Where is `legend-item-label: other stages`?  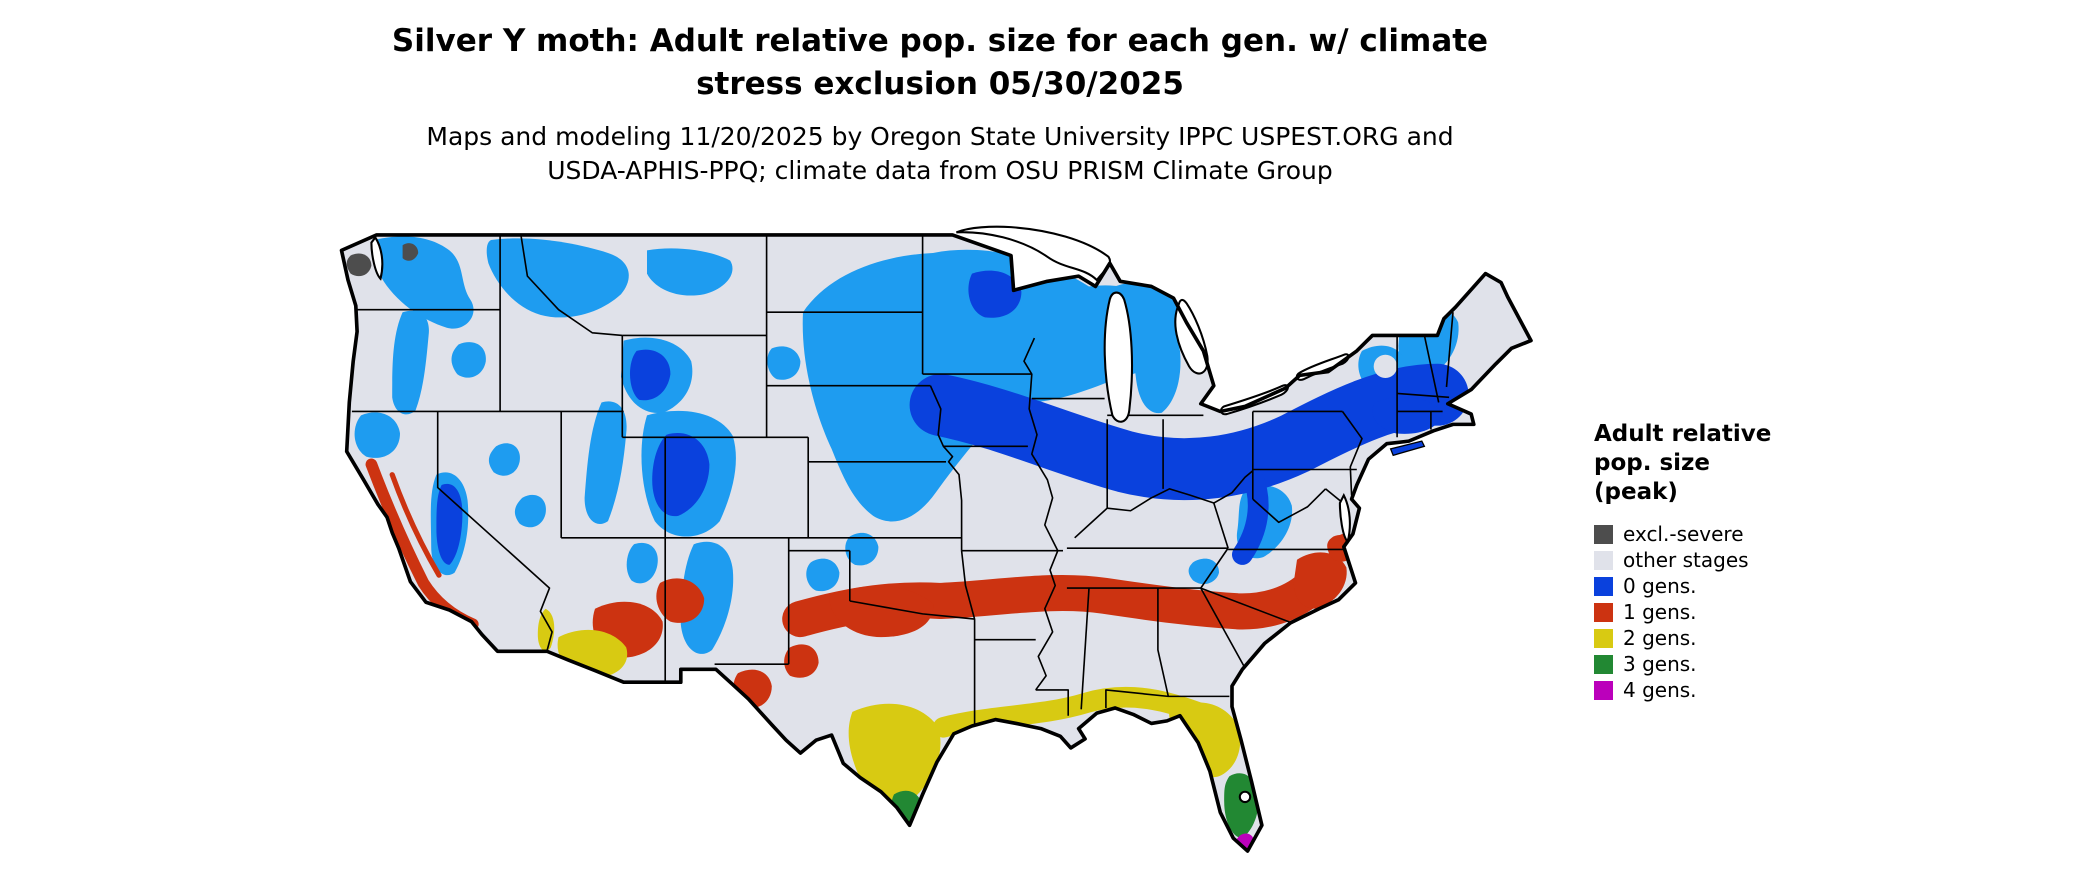 legend-item-label: other stages is located at coordinates (1686, 560).